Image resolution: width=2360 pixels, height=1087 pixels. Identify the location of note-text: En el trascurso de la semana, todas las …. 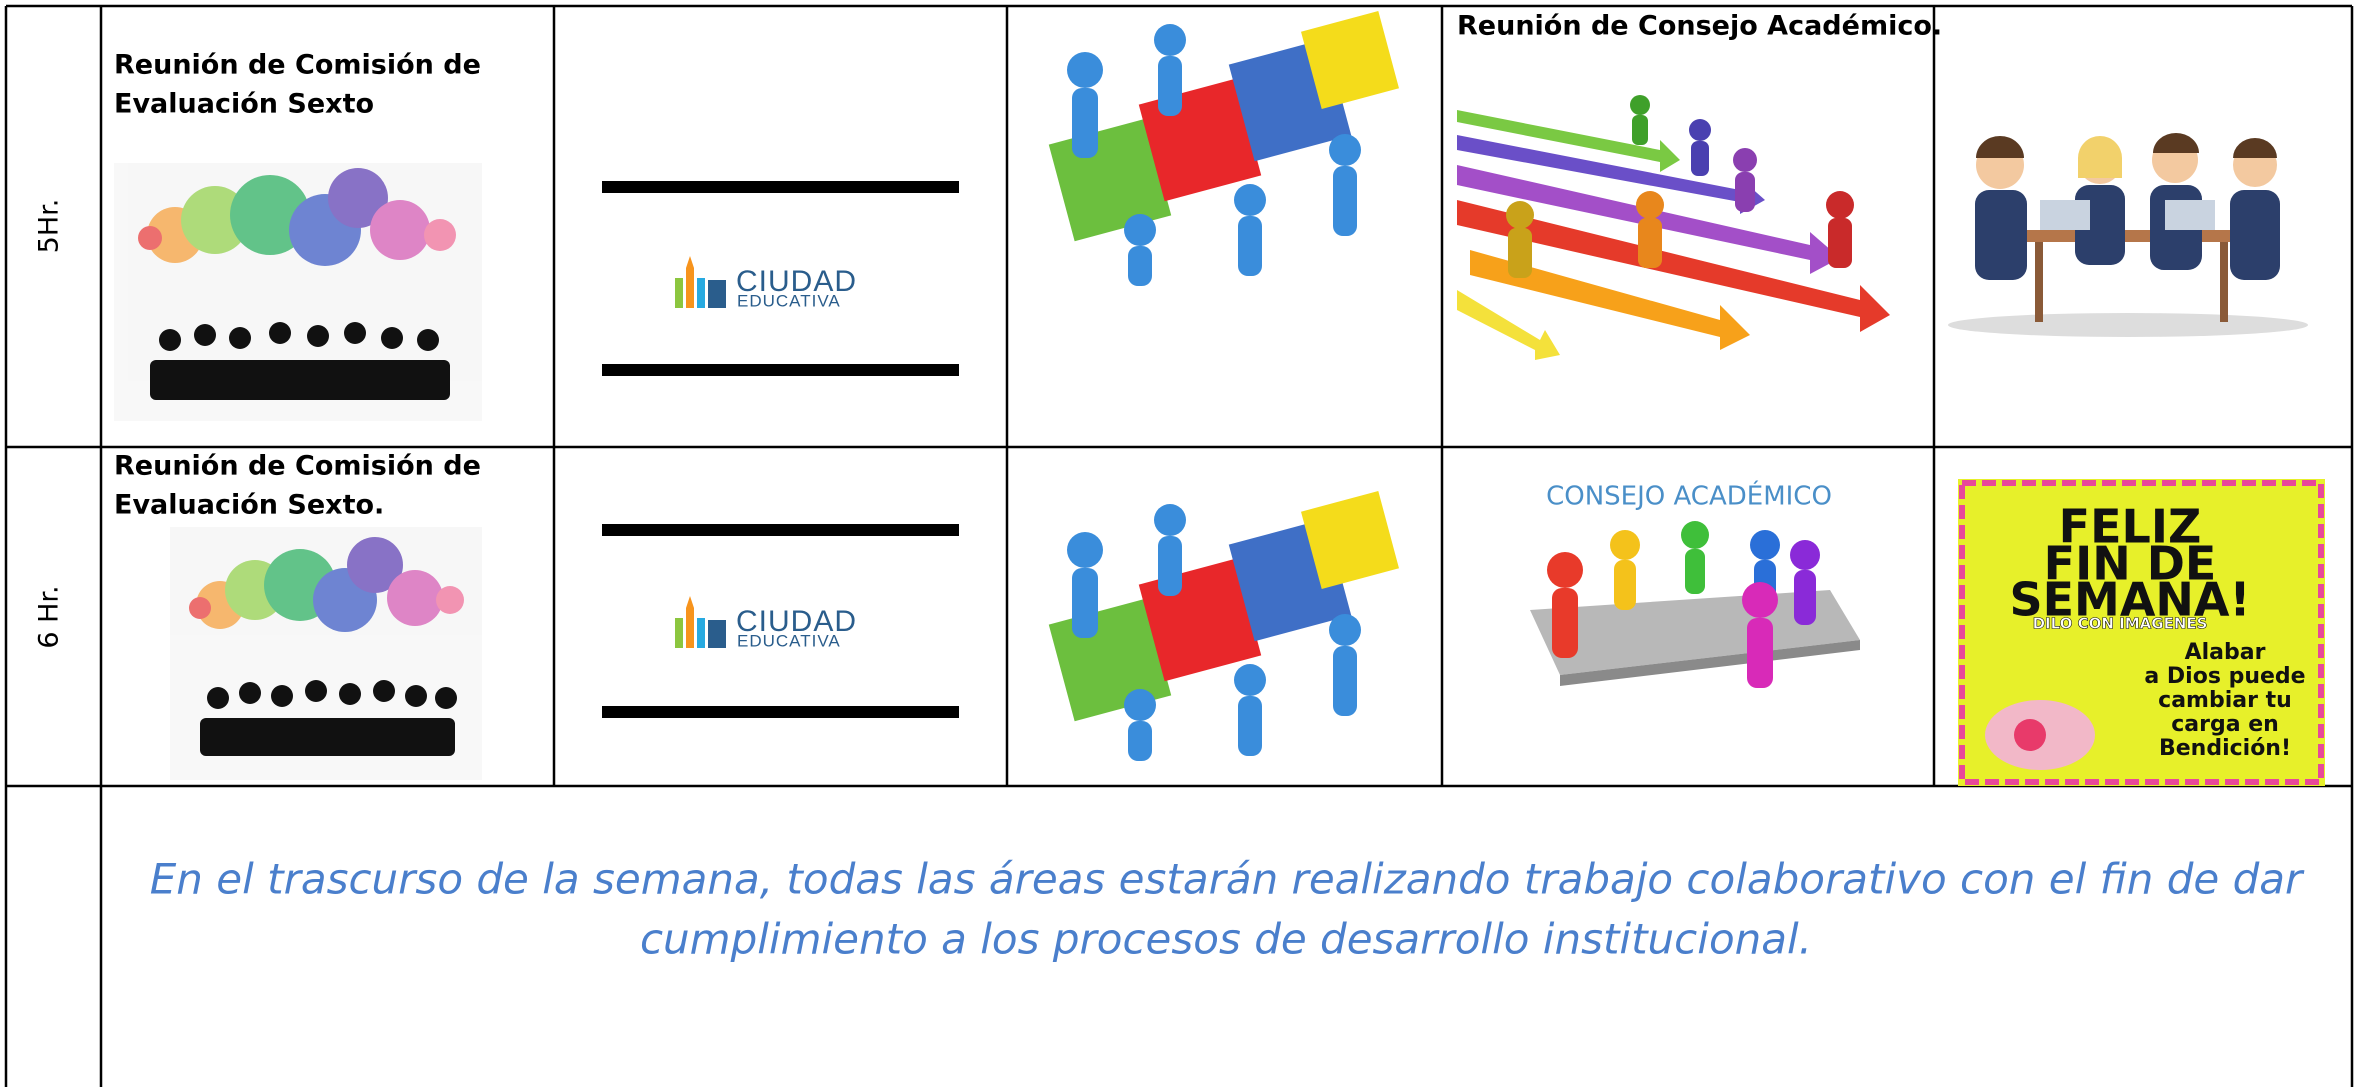
(1227, 879).